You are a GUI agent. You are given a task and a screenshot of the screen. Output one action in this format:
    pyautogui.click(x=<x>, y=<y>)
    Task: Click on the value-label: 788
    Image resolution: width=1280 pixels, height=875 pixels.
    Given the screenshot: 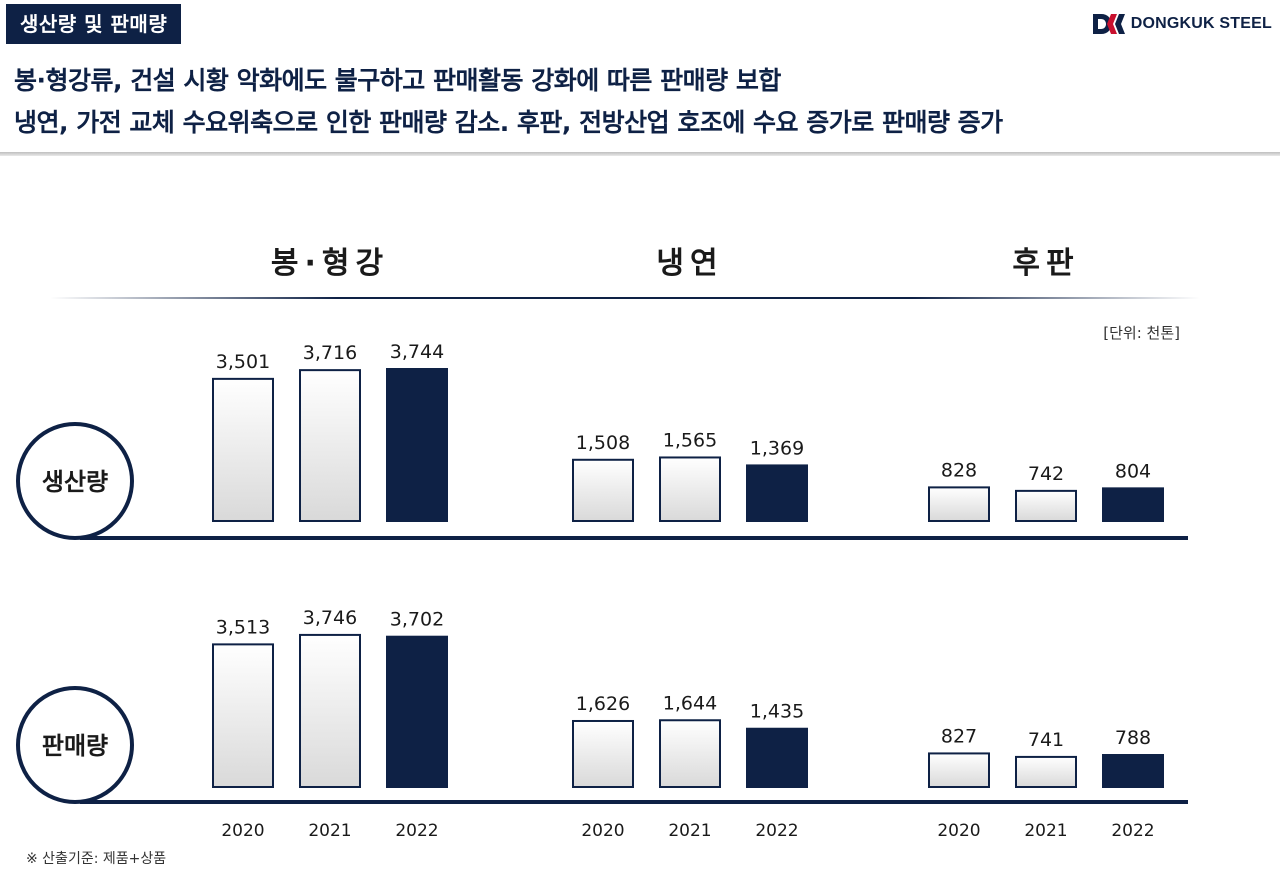 What is the action you would take?
    pyautogui.click(x=1133, y=738)
    